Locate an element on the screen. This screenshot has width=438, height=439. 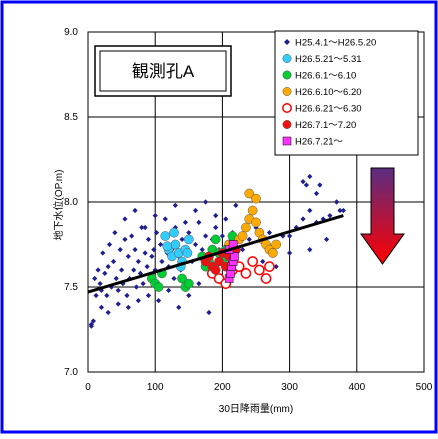
legend-label: H26.7.1～7.20 is located at coordinates (325, 125).